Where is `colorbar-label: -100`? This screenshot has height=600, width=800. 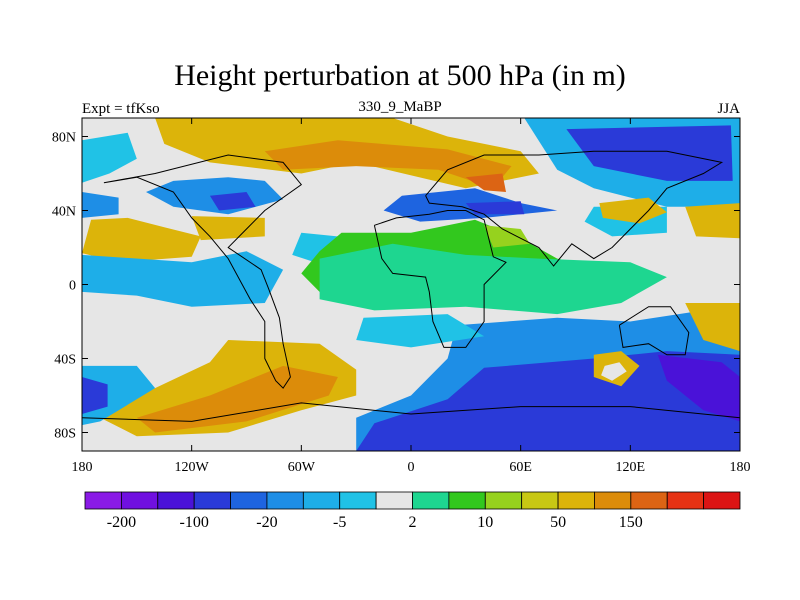 colorbar-label: -100 is located at coordinates (194, 522).